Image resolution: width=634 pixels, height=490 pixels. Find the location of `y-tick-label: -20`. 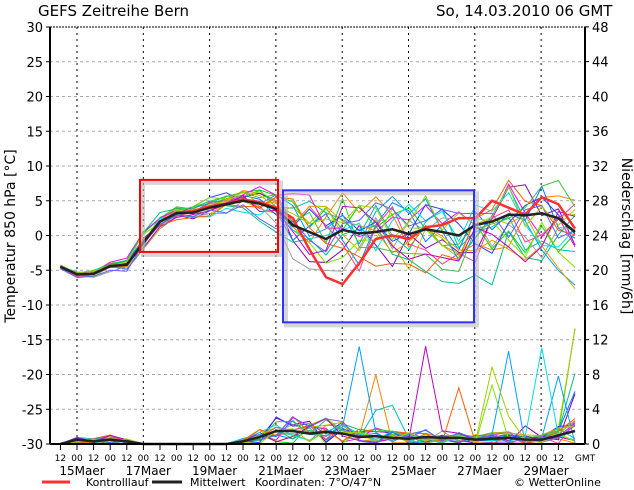

y-tick-label: -20 is located at coordinates (32, 376).